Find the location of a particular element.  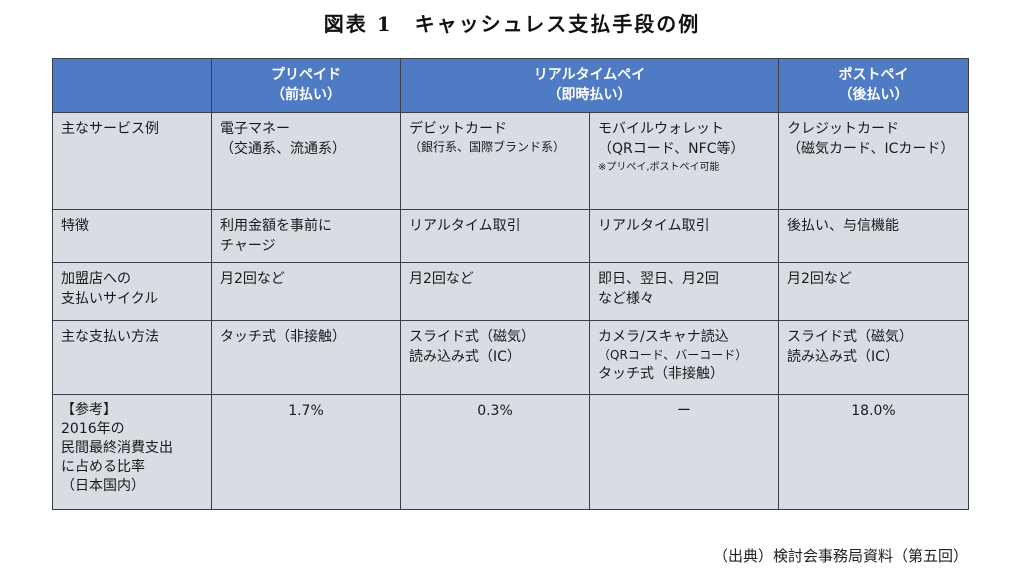

header-realtime-pay: リアルタイムペイ （即時払い） is located at coordinates (589, 85).